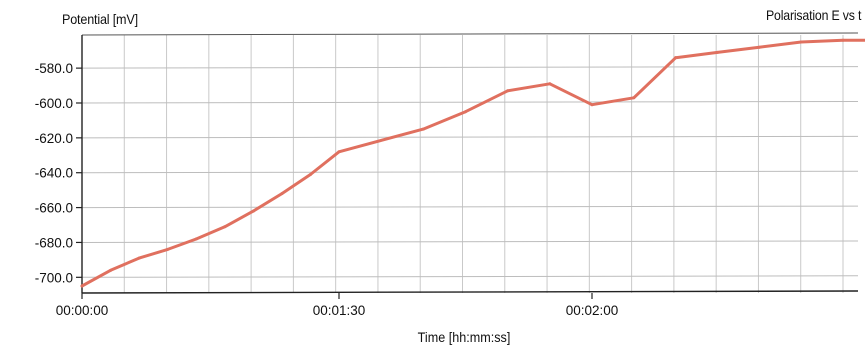 This screenshot has height=356, width=865. Describe the element at coordinates (82, 310) in the screenshot. I see `x-tick-label: 00:00:00` at that location.